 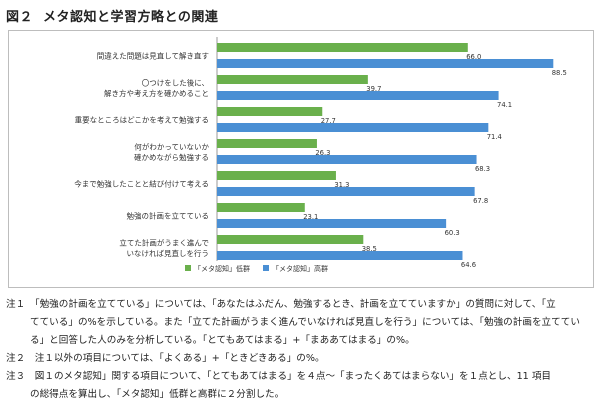 I want to click on figure-number: 図２, so click(x=20, y=17).